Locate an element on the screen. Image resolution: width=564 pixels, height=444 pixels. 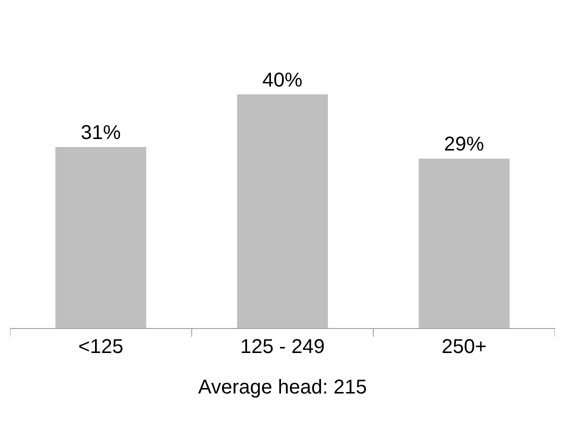
x-tick-label: 250+ is located at coordinates (464, 347).